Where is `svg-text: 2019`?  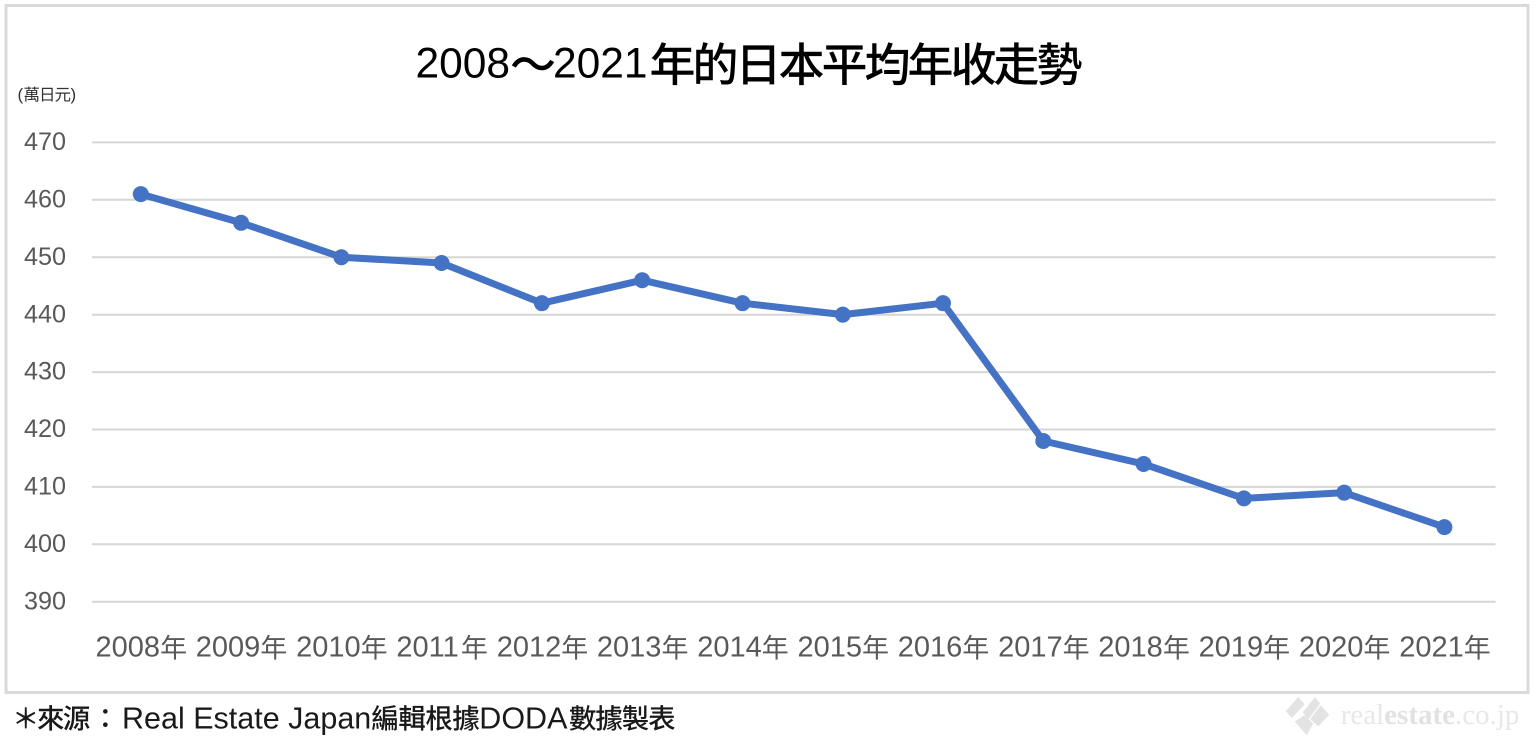 svg-text: 2019 is located at coordinates (1231, 648).